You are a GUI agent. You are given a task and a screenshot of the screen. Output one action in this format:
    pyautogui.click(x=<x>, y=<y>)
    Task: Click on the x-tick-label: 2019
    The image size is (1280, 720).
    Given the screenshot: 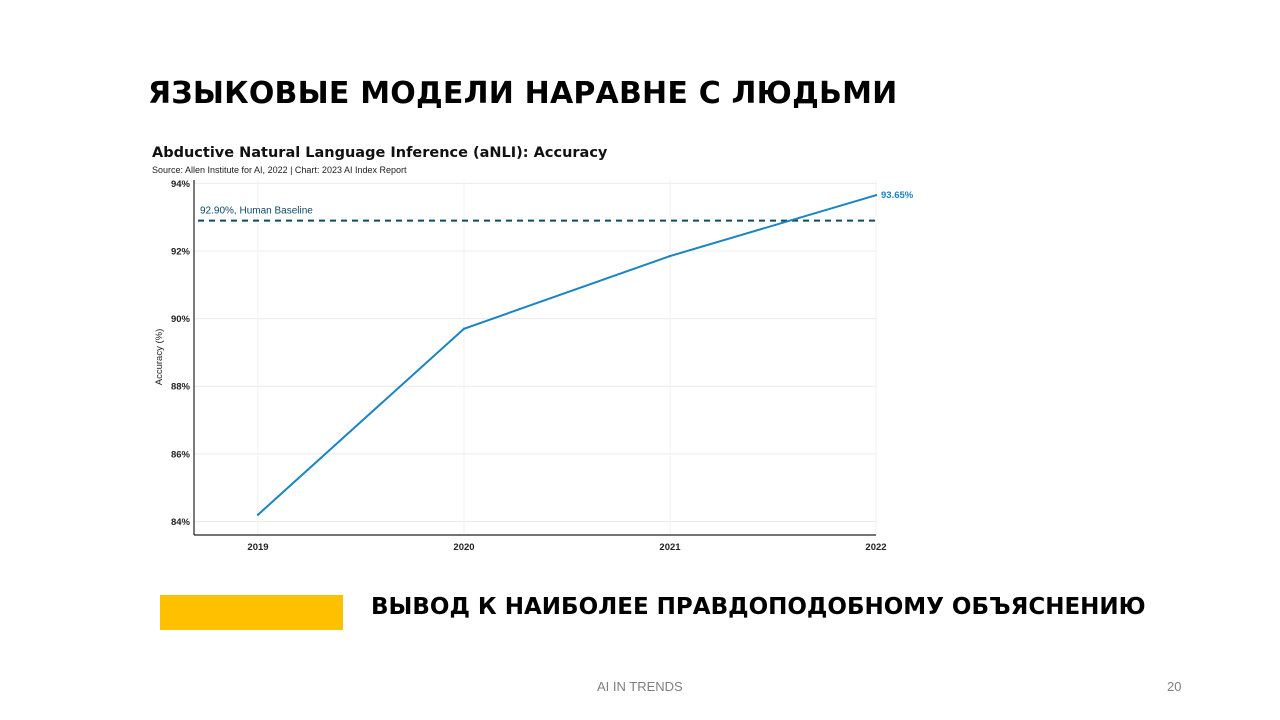 What is the action you would take?
    pyautogui.click(x=257, y=547)
    